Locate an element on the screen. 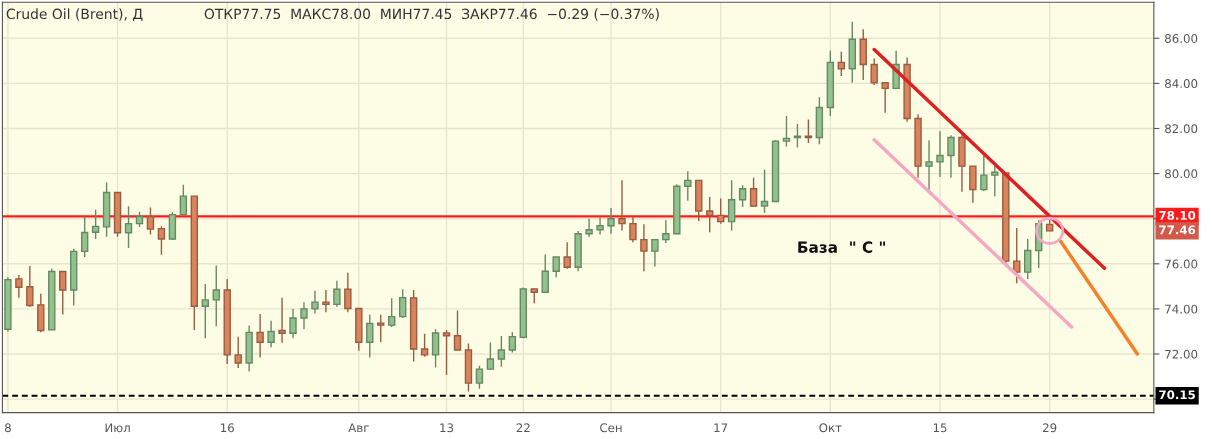 The image size is (1212, 439). y-tick-label: 84.00 is located at coordinates (1181, 84).